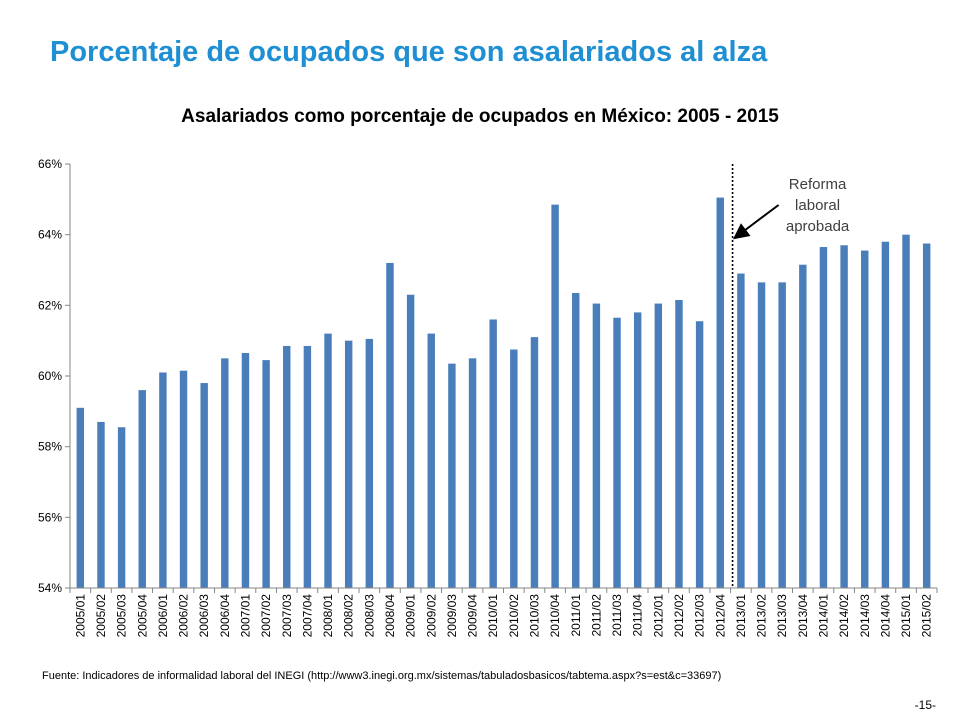 This screenshot has height=720, width=960. I want to click on x-tick-label: 2010/03, so click(534, 616).